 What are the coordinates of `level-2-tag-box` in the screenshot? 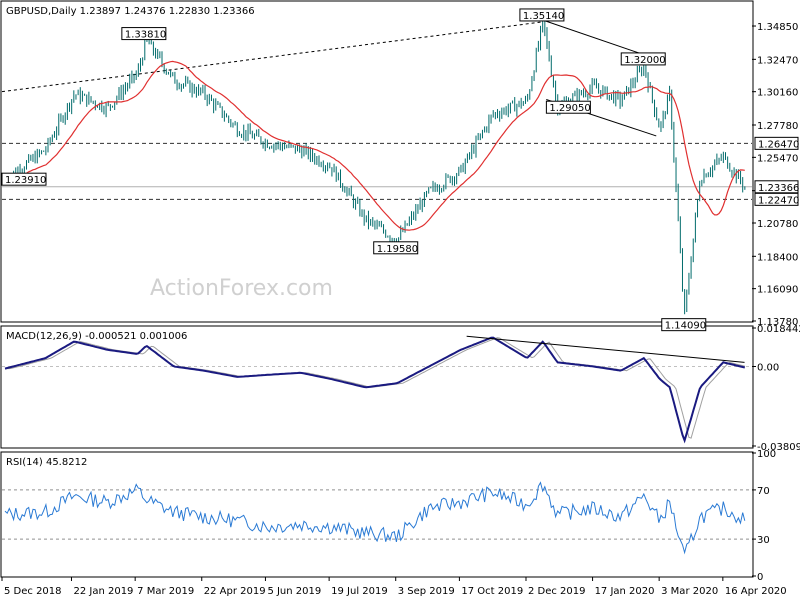 It's located at (776, 199).